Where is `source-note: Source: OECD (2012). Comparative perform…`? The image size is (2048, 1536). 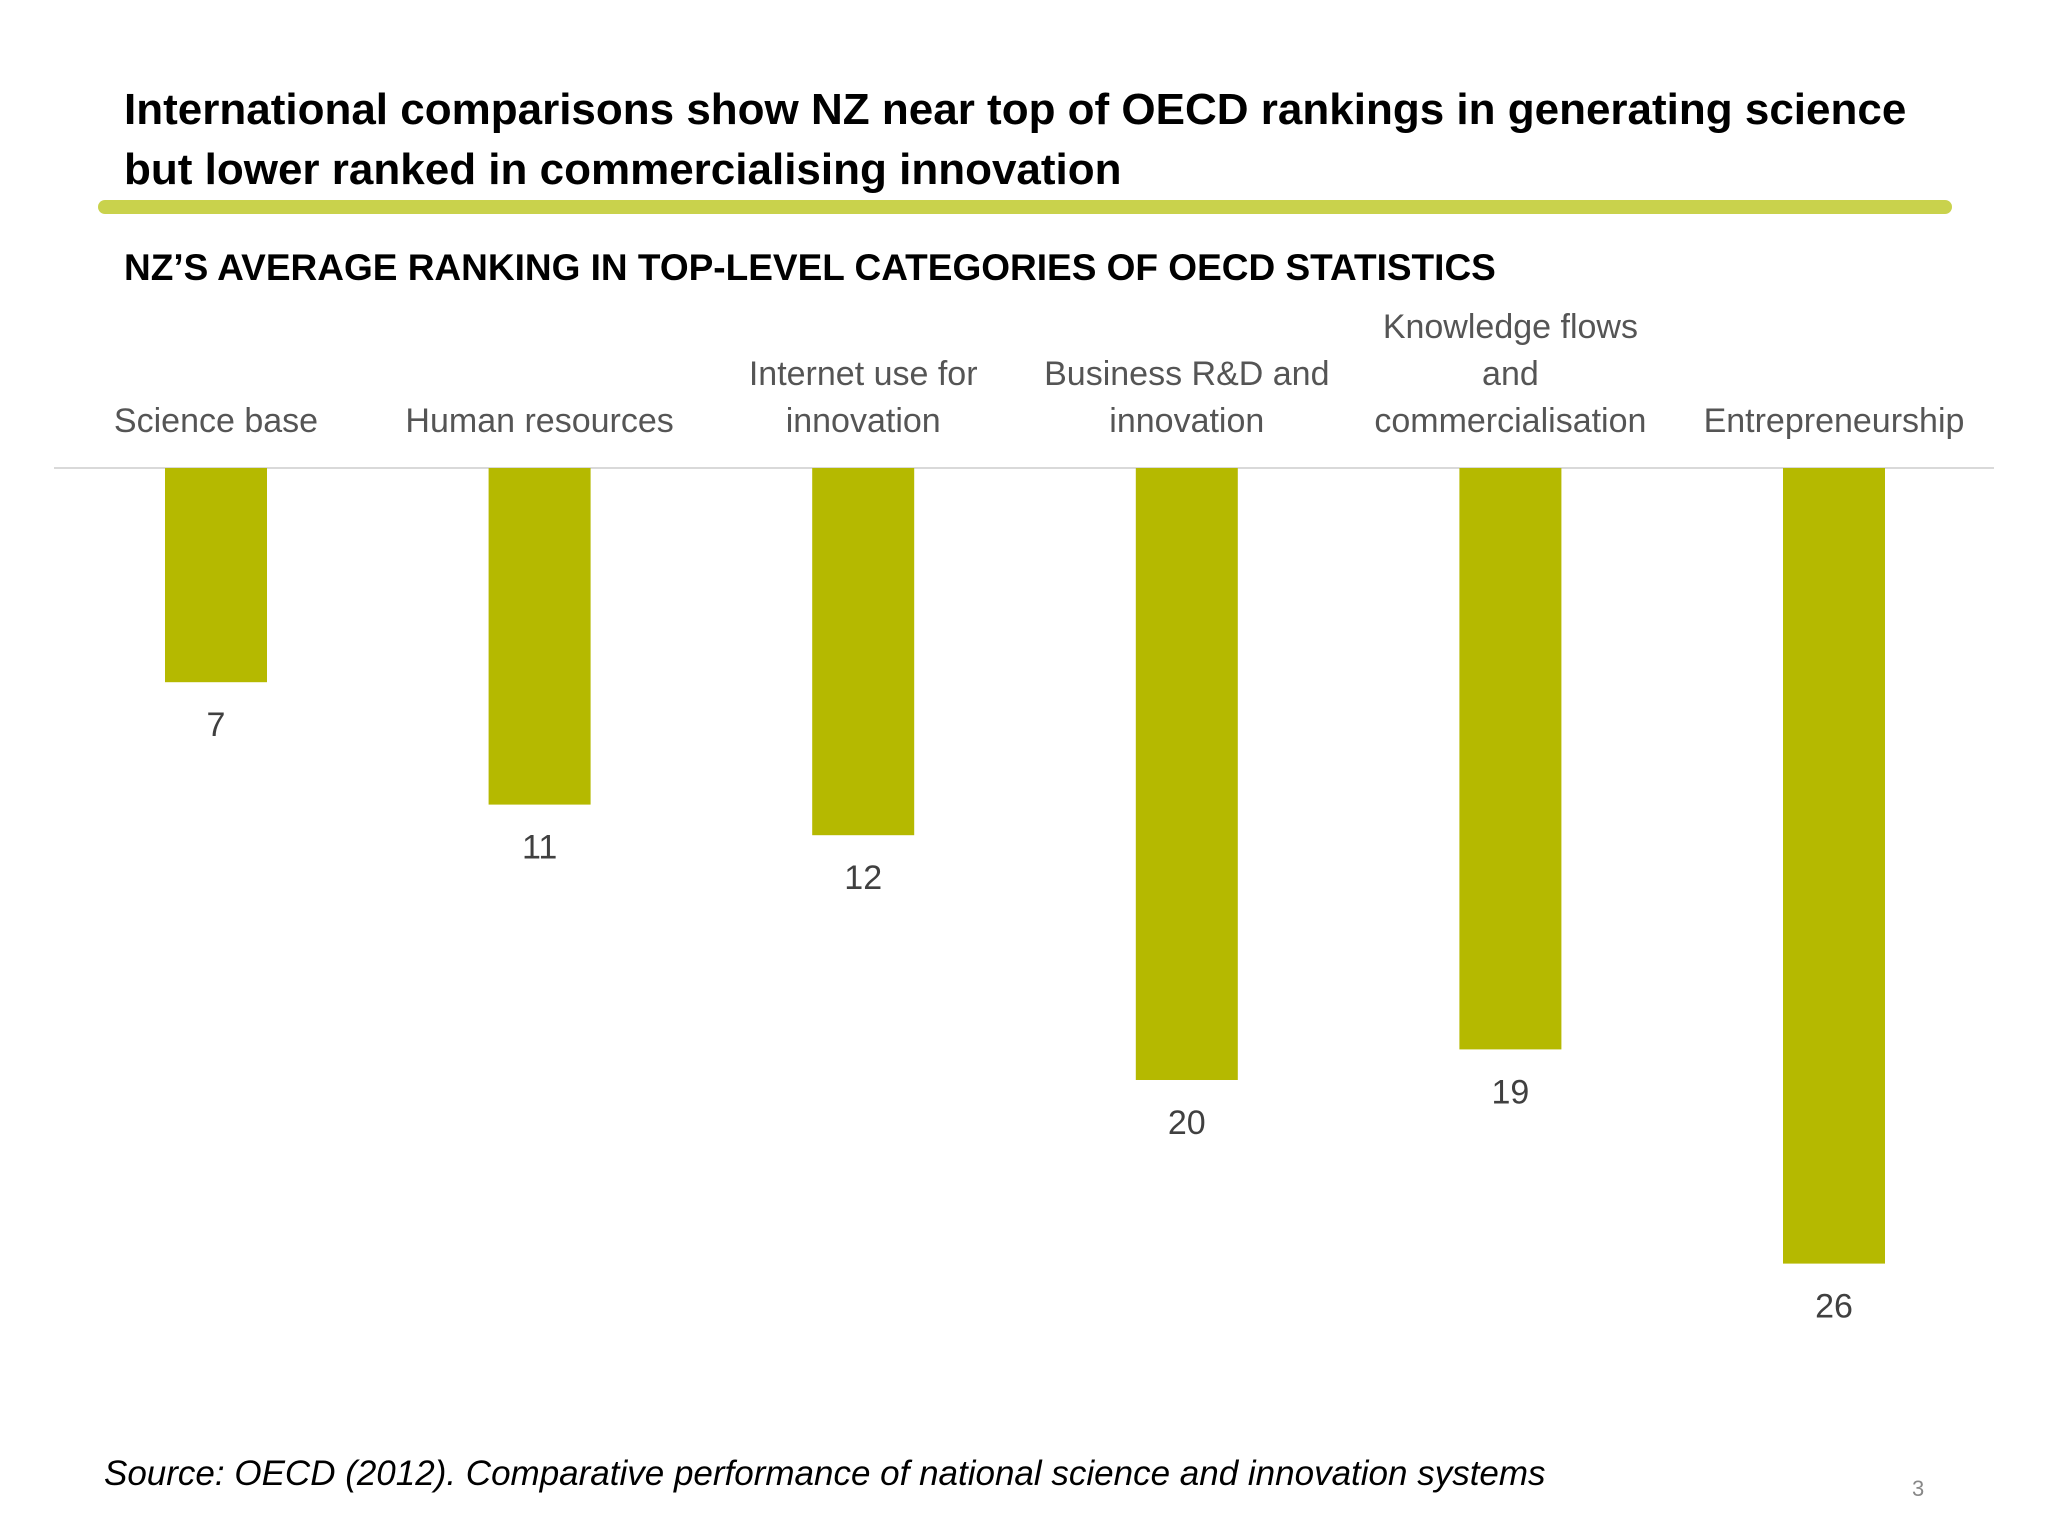 source-note: Source: OECD (2012). Comparative perform… is located at coordinates (825, 1473).